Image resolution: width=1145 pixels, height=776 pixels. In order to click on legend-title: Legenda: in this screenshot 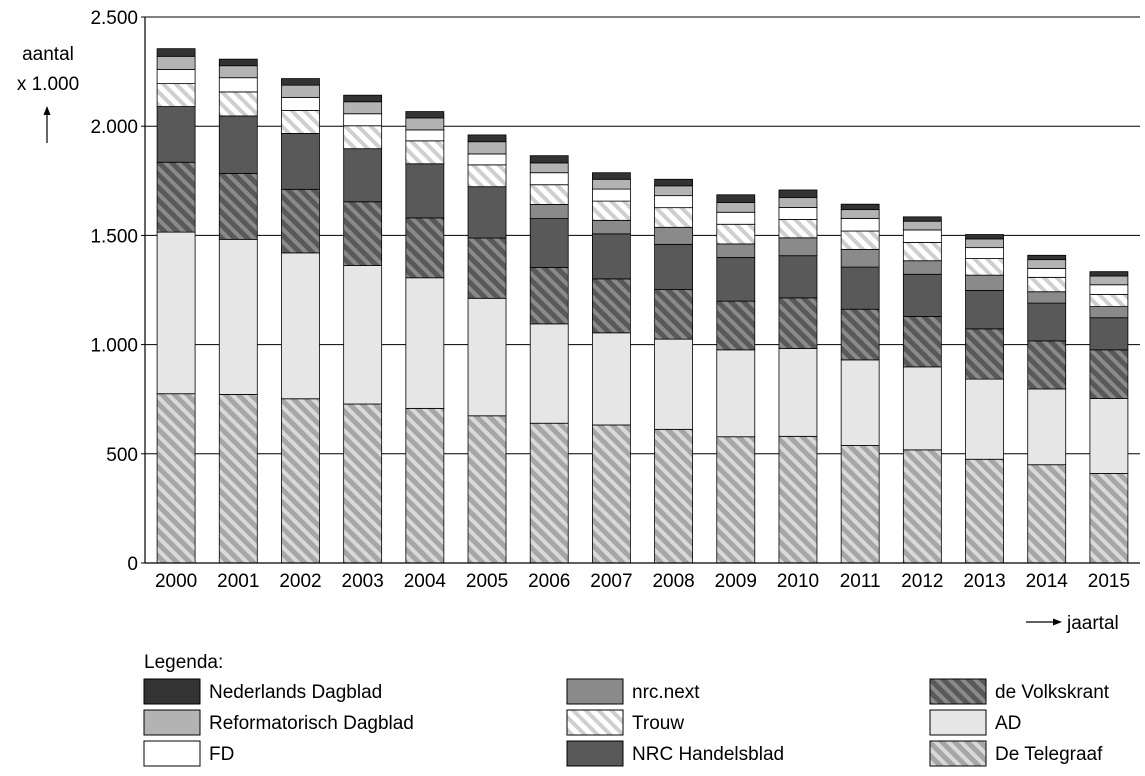, I will do `click(183, 662)`.